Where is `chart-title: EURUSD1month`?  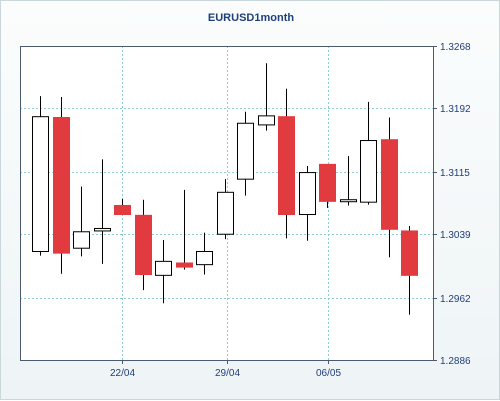 chart-title: EURUSD1month is located at coordinates (251, 18).